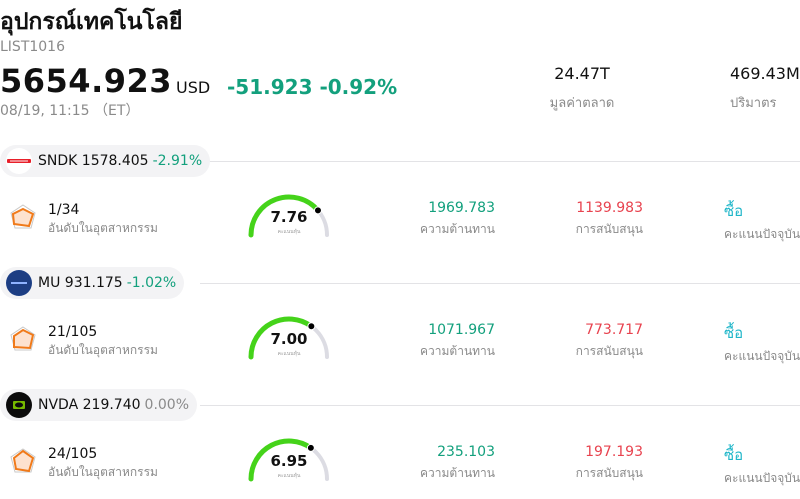 The width and height of the screenshot is (800, 499). I want to click on stock-pill-sndk: SNDK 1578.405 -2.91%, so click(105, 161).